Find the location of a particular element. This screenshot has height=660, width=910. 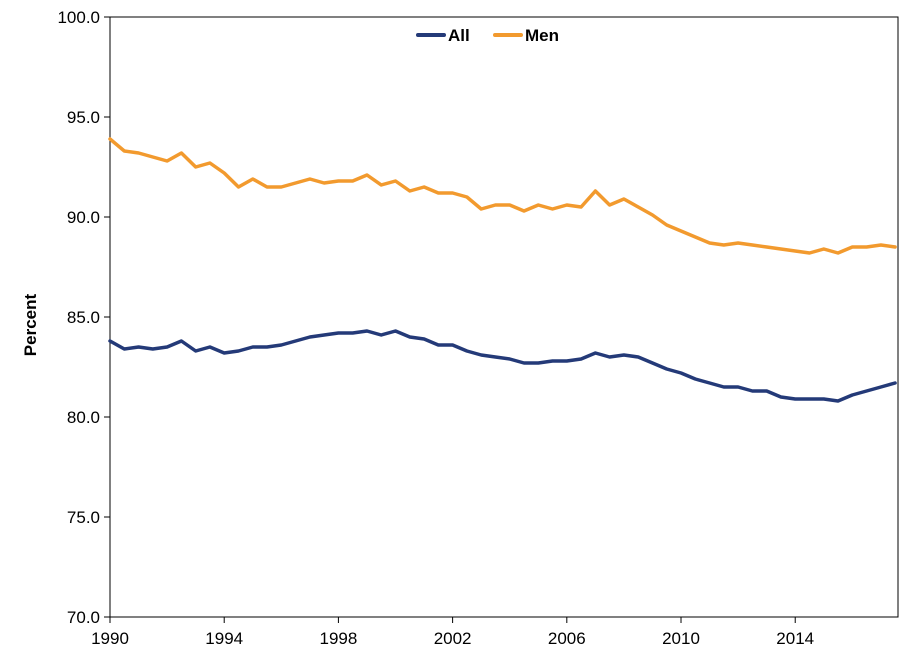

y-tick-label: 75.0 is located at coordinates (83, 517).